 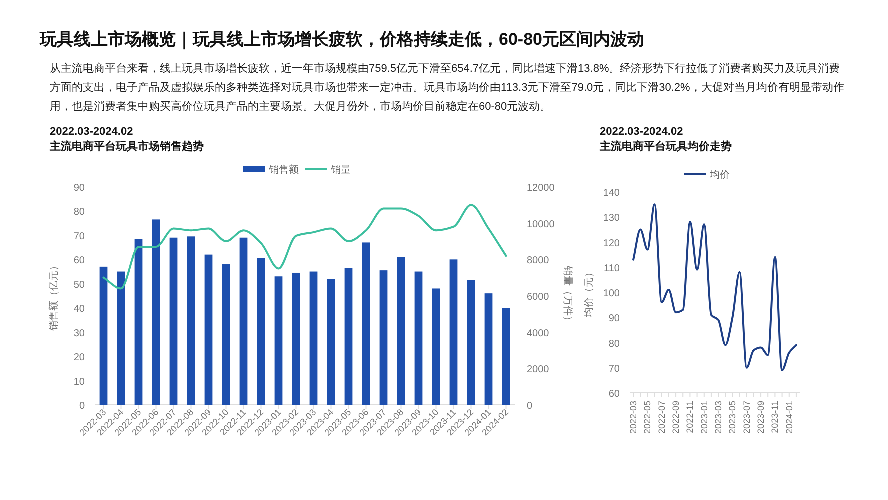 What do you see at coordinates (611, 294) in the screenshot?
I see `y-tick-label: 100` at bounding box center [611, 294].